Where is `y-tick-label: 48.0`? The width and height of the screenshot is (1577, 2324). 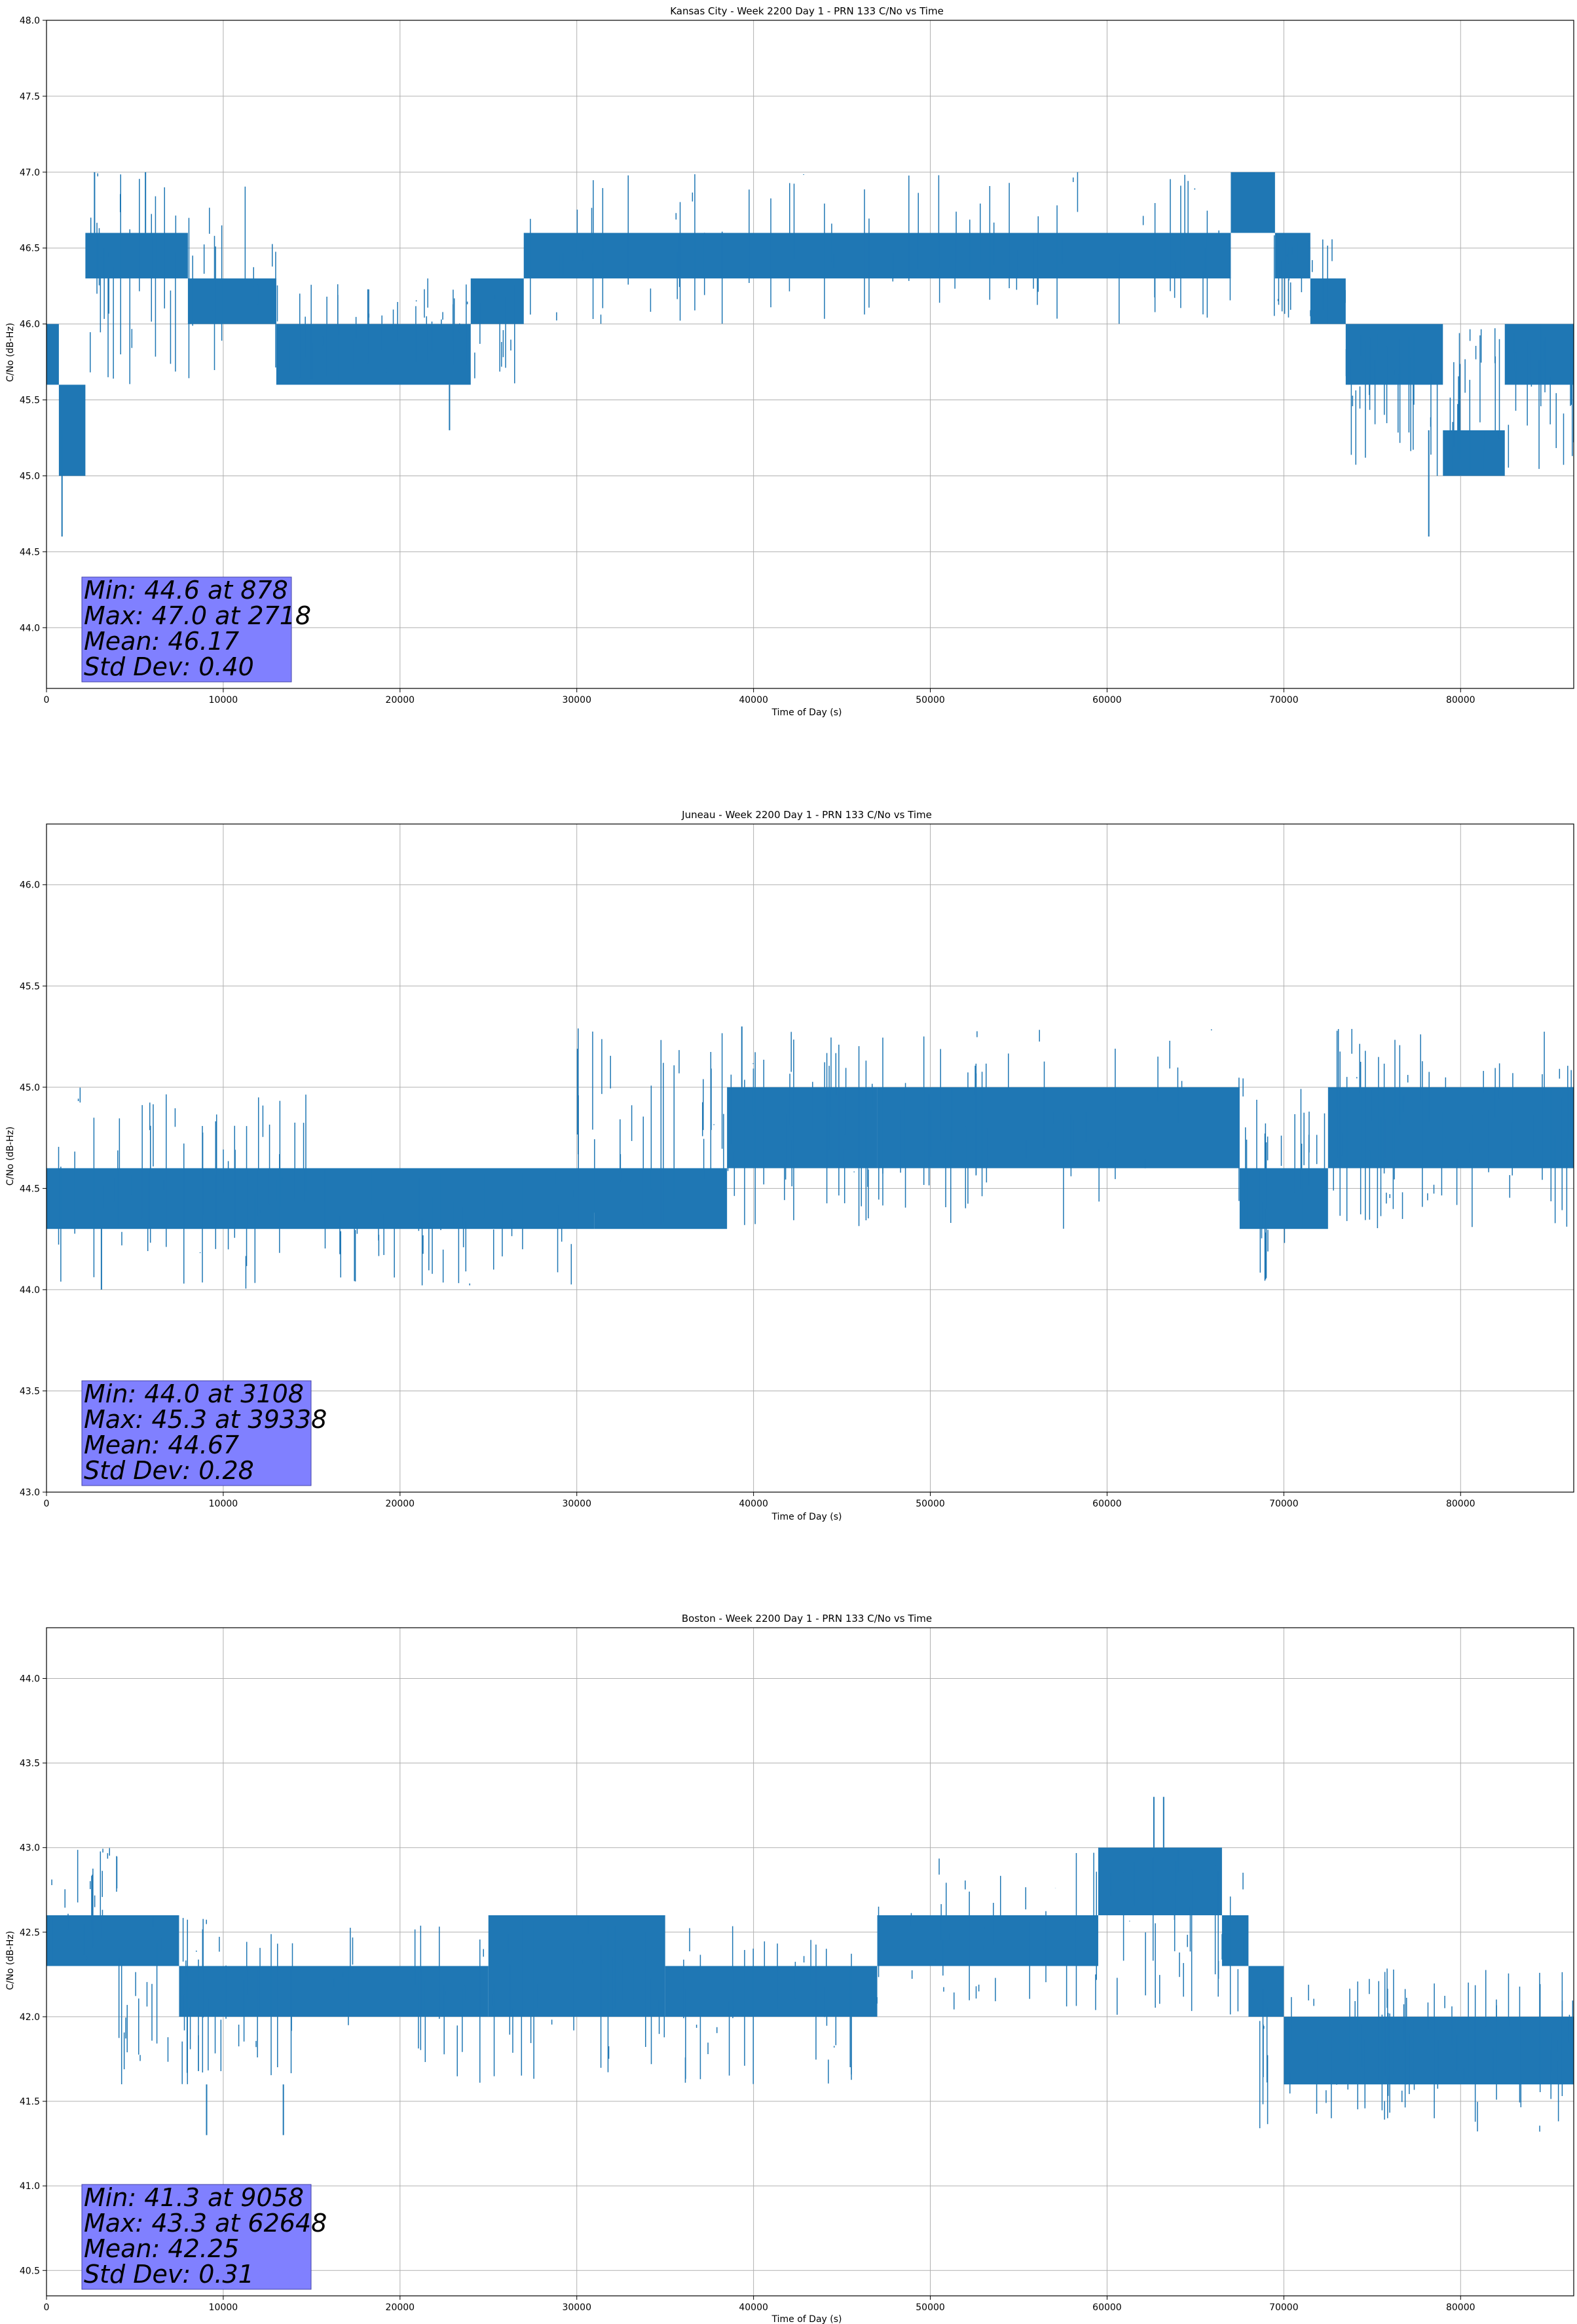
y-tick-label: 48.0 is located at coordinates (30, 21).